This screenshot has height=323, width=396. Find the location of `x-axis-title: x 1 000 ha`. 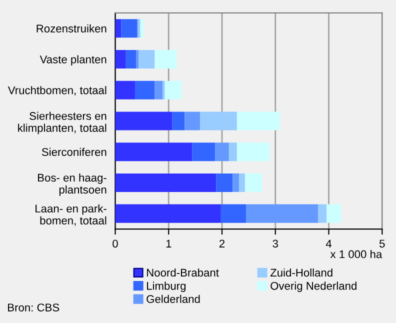

x-axis-title: x 1 000 ha is located at coordinates (356, 254).